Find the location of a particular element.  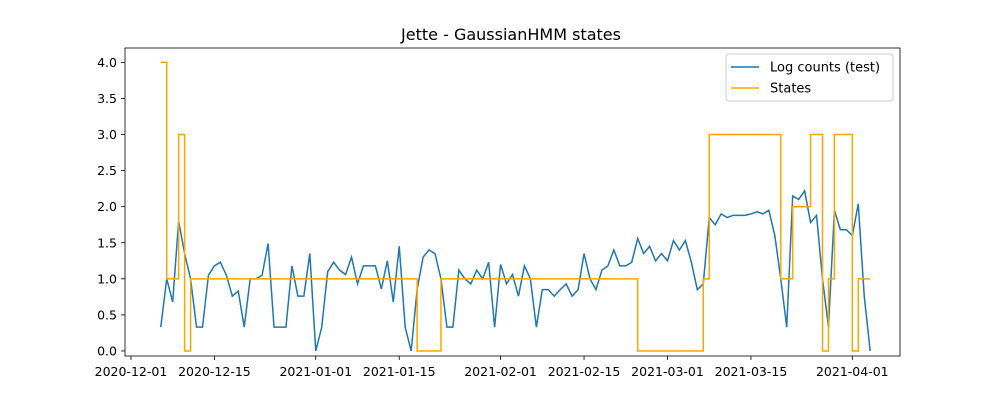

x-tick-label: 2021-01-15 is located at coordinates (399, 371).